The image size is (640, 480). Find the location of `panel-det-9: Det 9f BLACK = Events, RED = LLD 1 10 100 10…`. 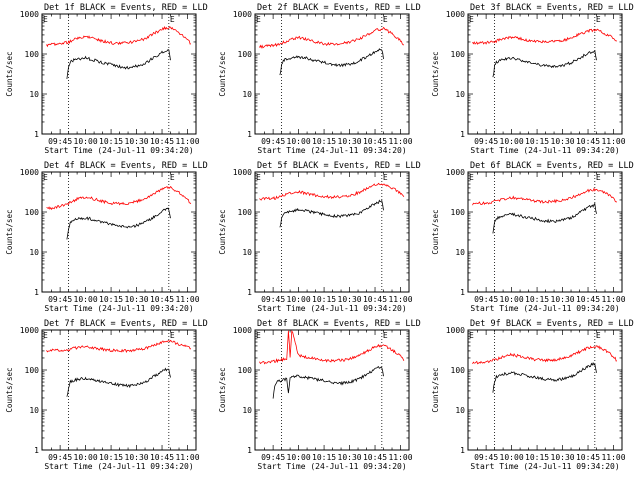

panel-det-9: Det 9f BLACK = Events, RED = LLD 1 10 100 10… is located at coordinates (532, 395).